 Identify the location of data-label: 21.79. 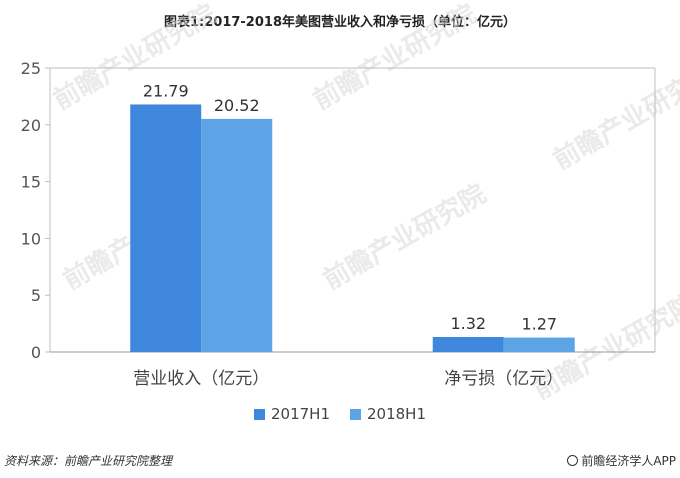
(166, 90).